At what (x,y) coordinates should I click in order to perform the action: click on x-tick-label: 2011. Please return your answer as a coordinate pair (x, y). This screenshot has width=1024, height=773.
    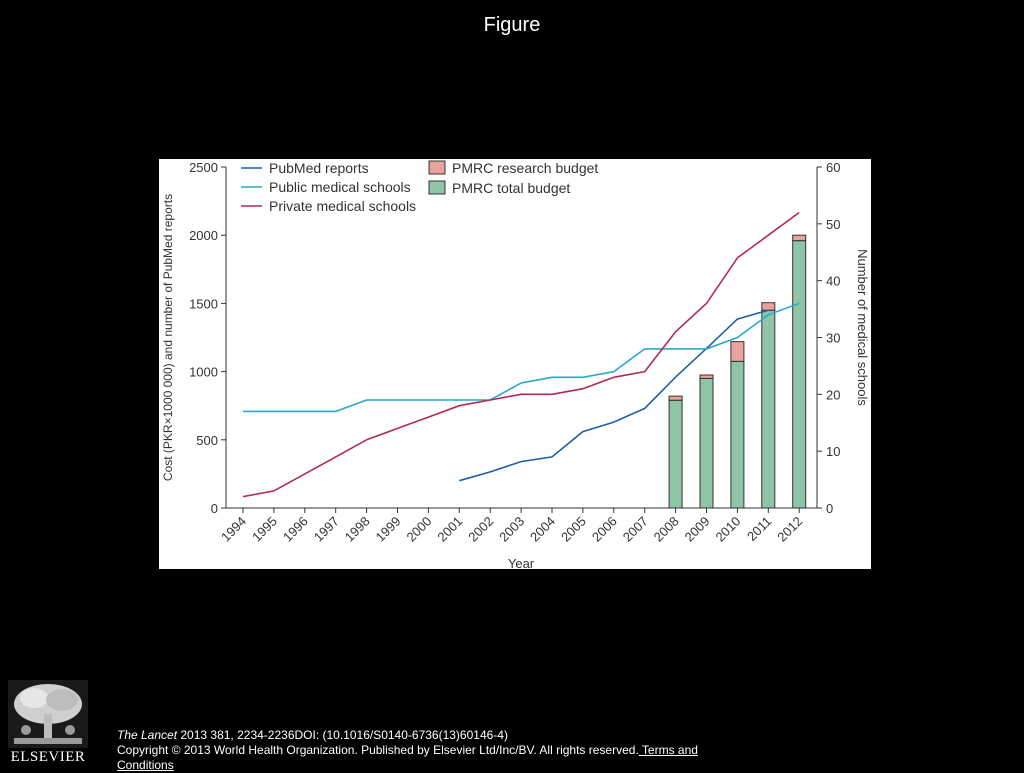
    Looking at the image, I should click on (759, 529).